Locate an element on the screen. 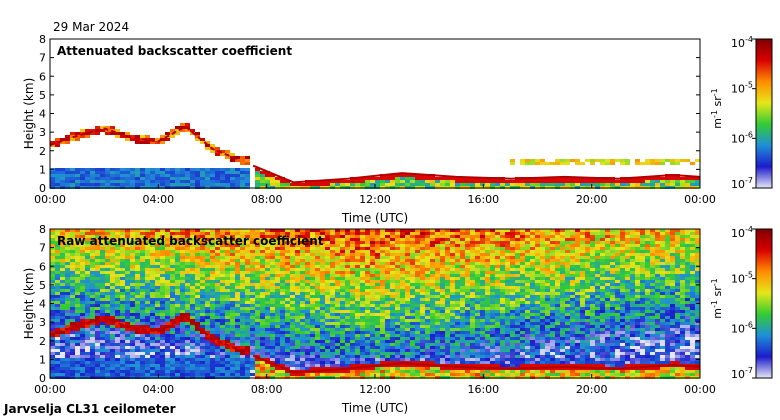 The width and height of the screenshot is (780, 420). footer-label: Jarvselja CL31 ceilometer is located at coordinates (89, 409).